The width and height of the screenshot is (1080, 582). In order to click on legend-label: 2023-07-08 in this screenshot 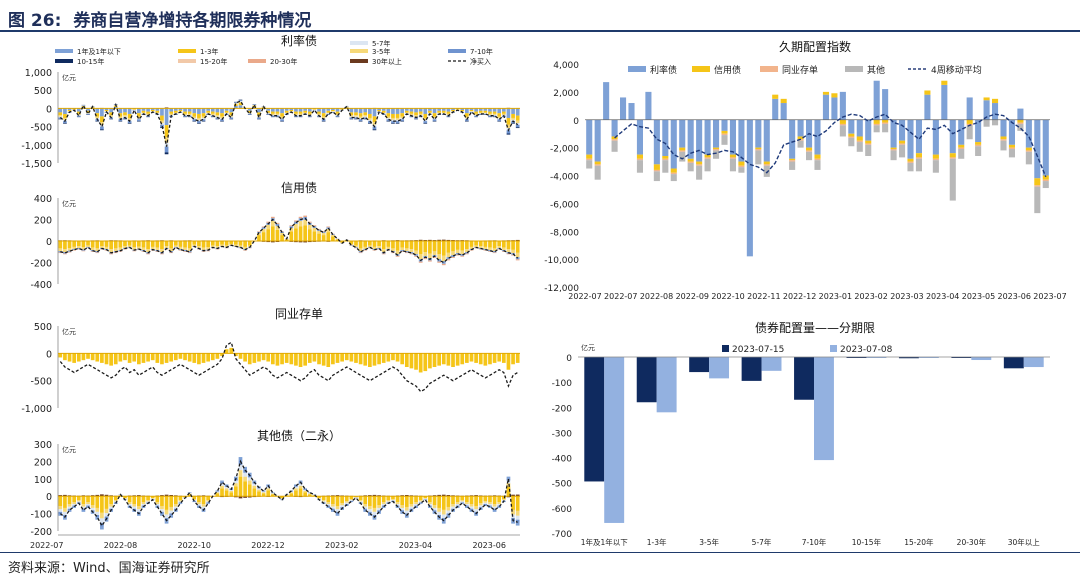, I will do `click(866, 350)`.